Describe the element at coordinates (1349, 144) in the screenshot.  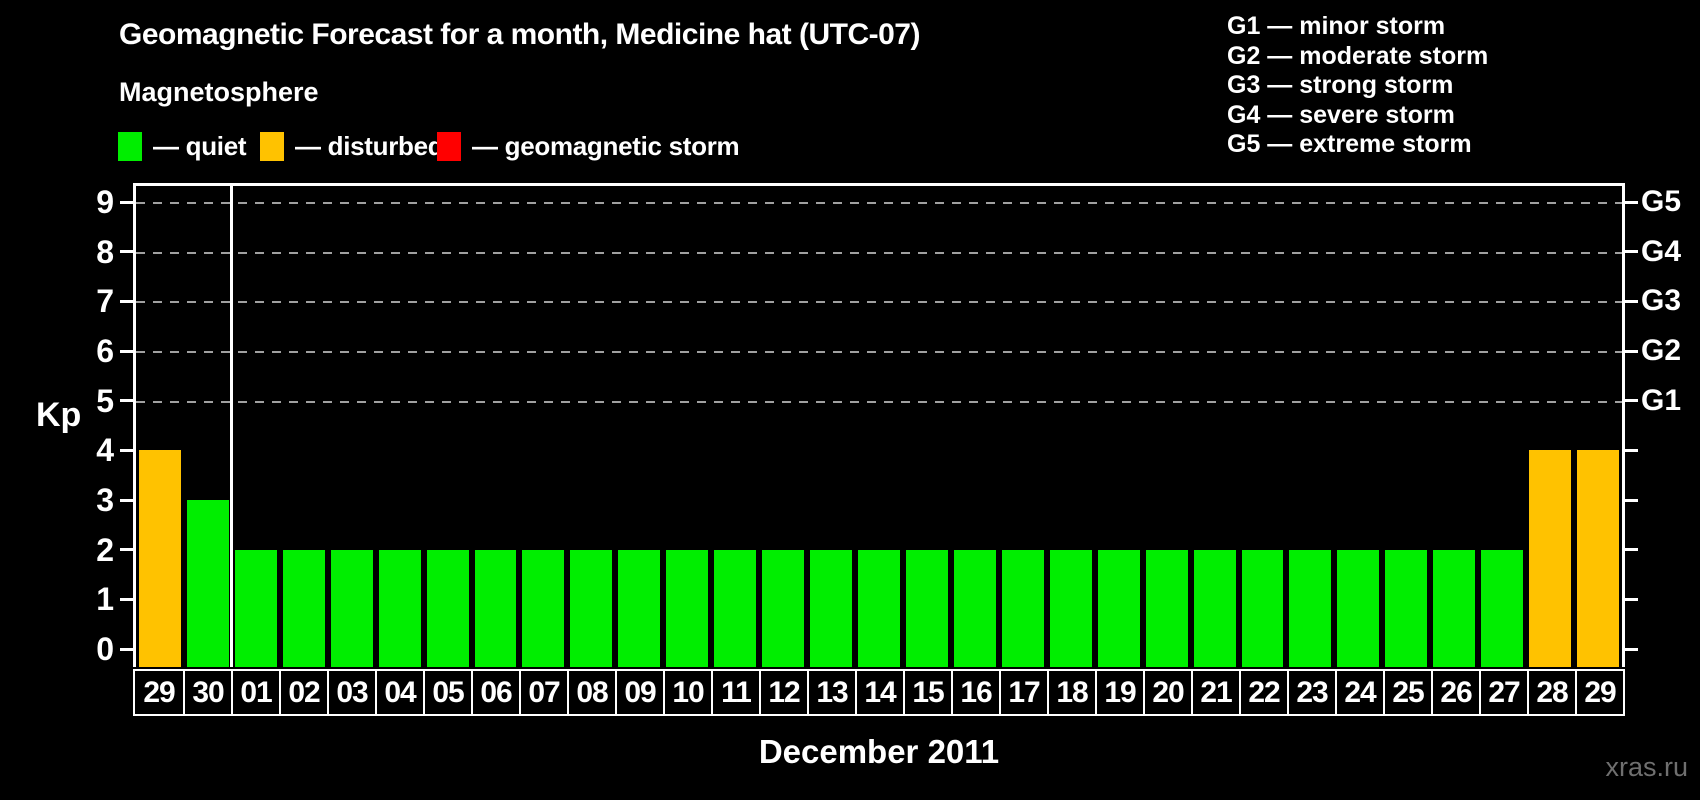
I see `g-scale-legend-g5: G5 — extreme storm` at that location.